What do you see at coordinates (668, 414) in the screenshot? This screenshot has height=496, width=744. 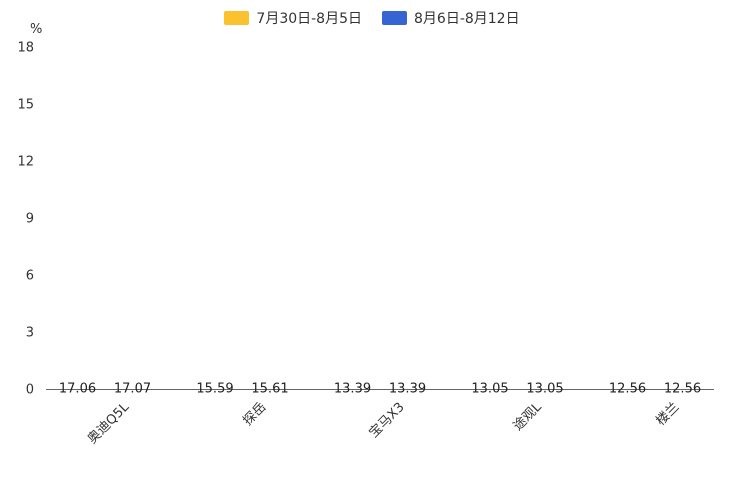 I see `x-axis-label-4: 楼兰` at bounding box center [668, 414].